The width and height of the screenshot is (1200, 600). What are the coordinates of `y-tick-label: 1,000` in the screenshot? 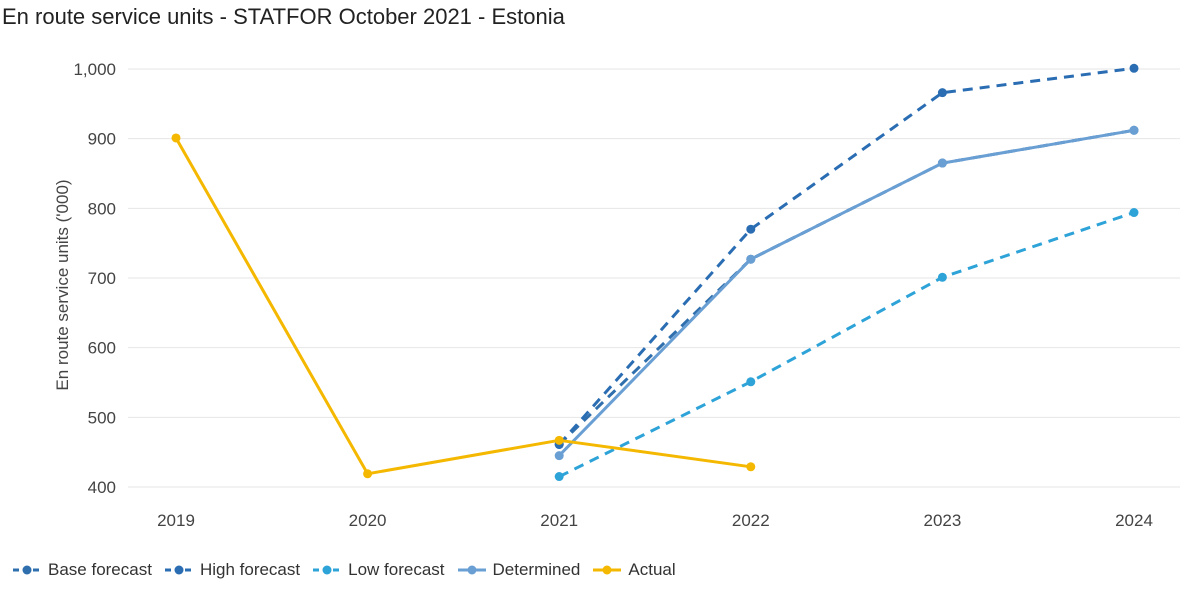 It's located at (94, 69).